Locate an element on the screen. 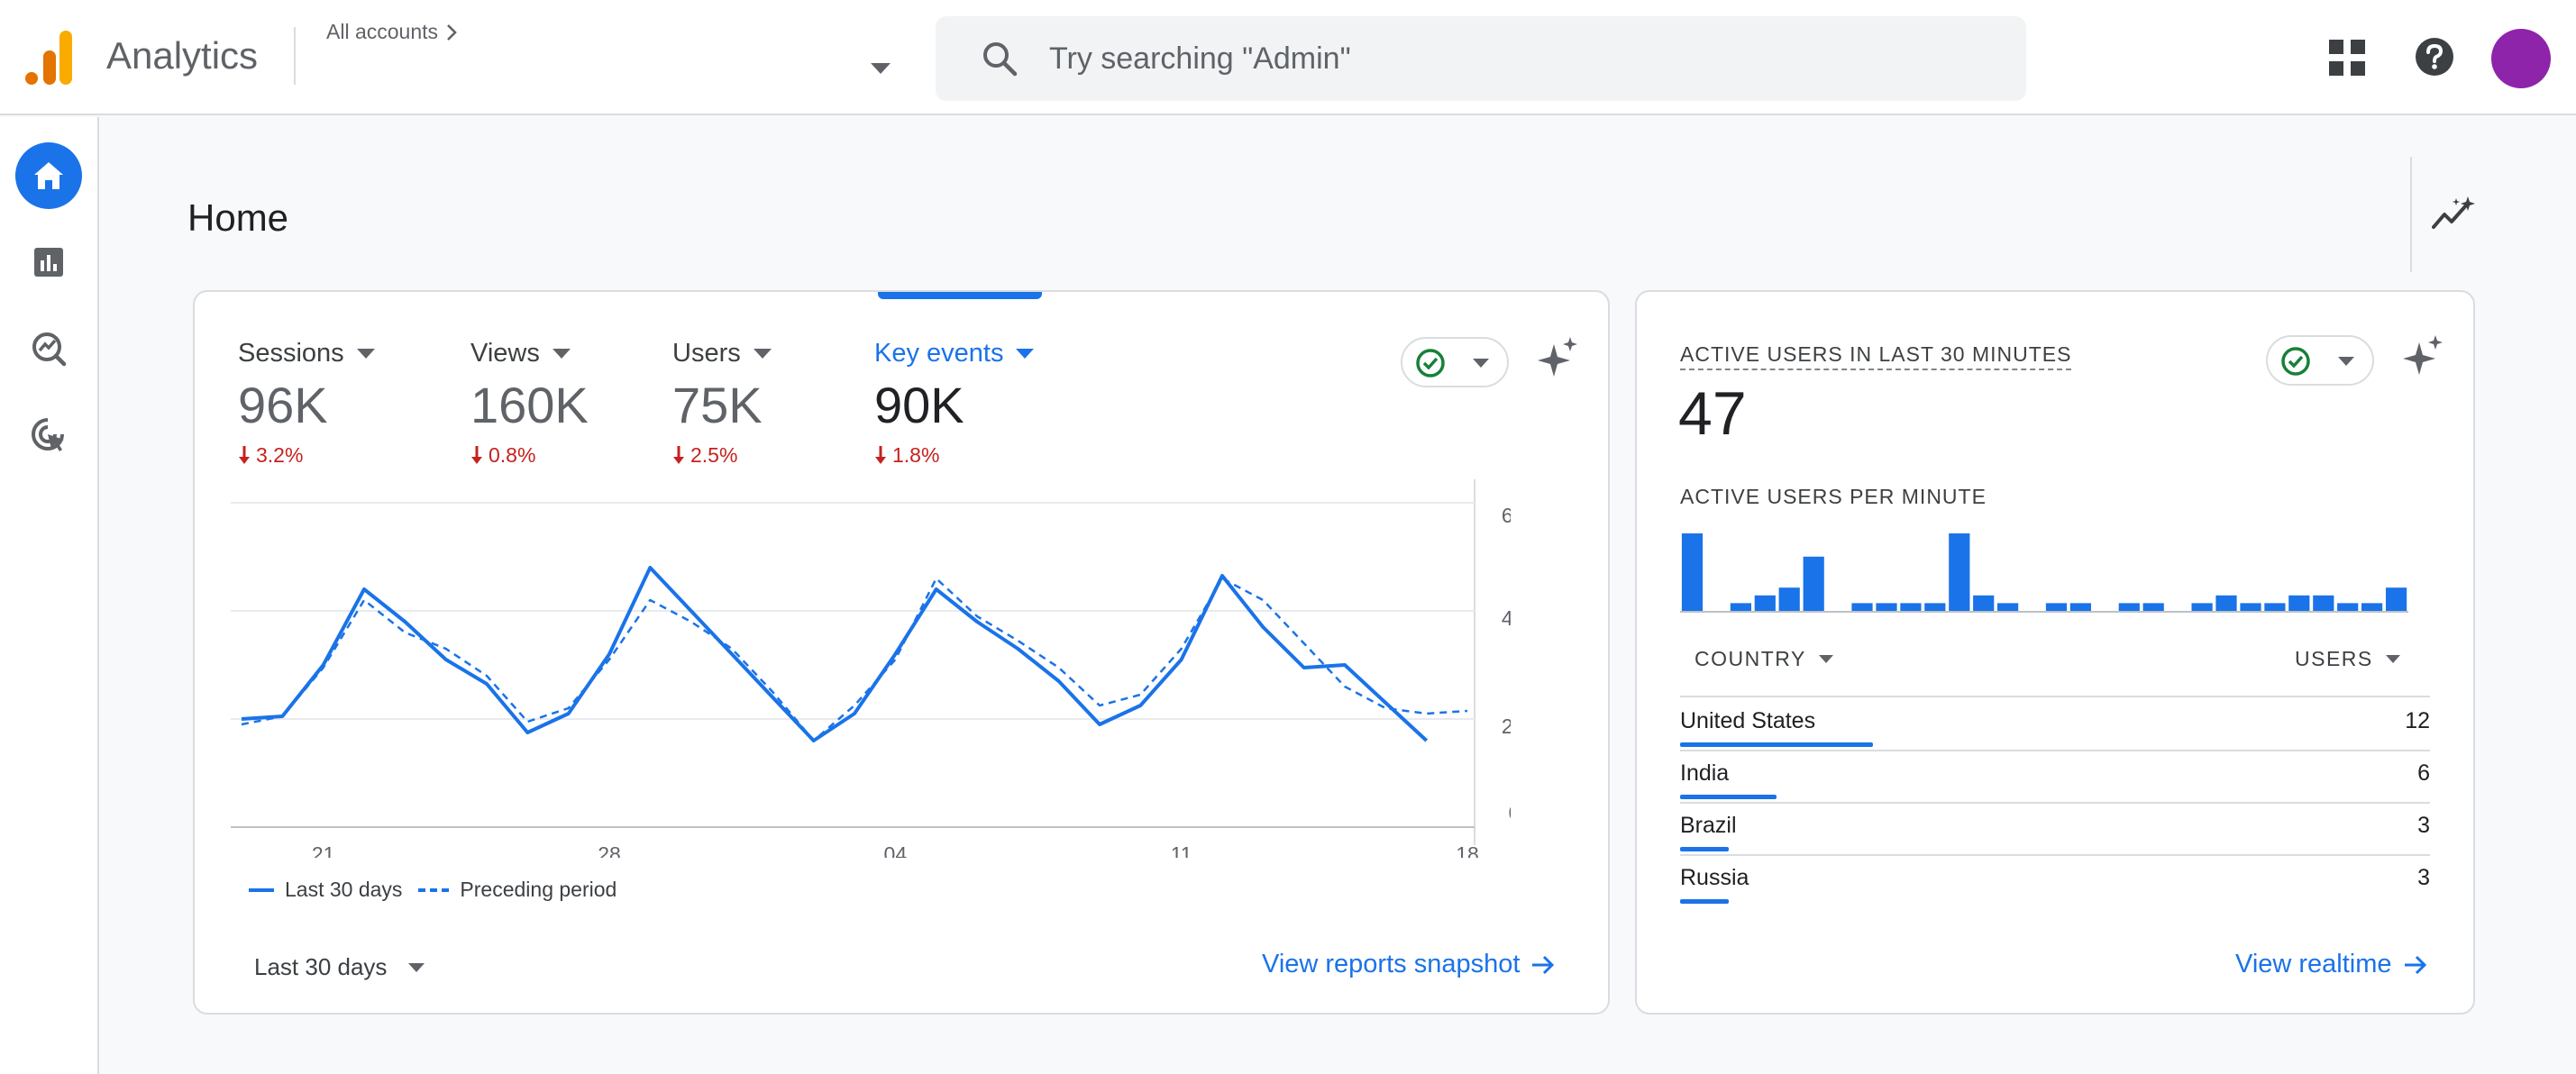 This screenshot has height=1074, width=2576. metric-tab-views: Views 160K 0.8% is located at coordinates (529, 401).